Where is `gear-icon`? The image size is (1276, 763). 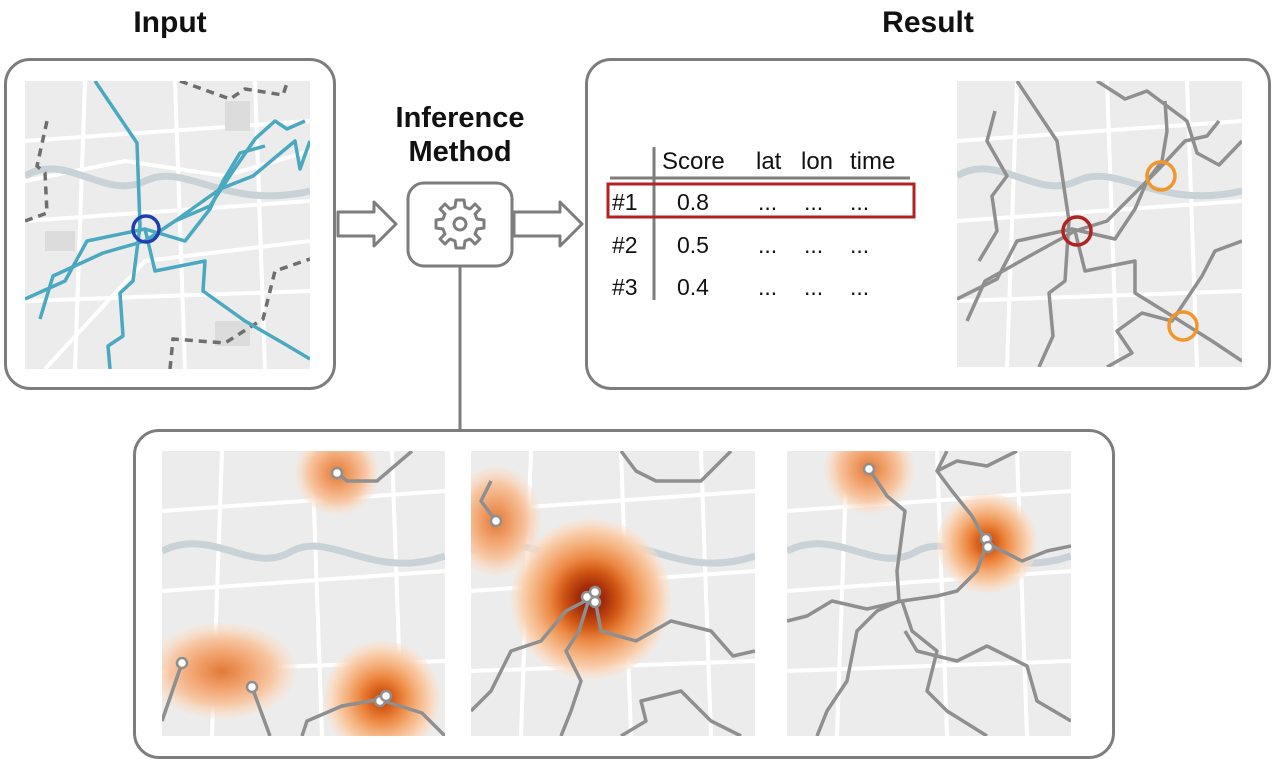
gear-icon is located at coordinates (460, 224).